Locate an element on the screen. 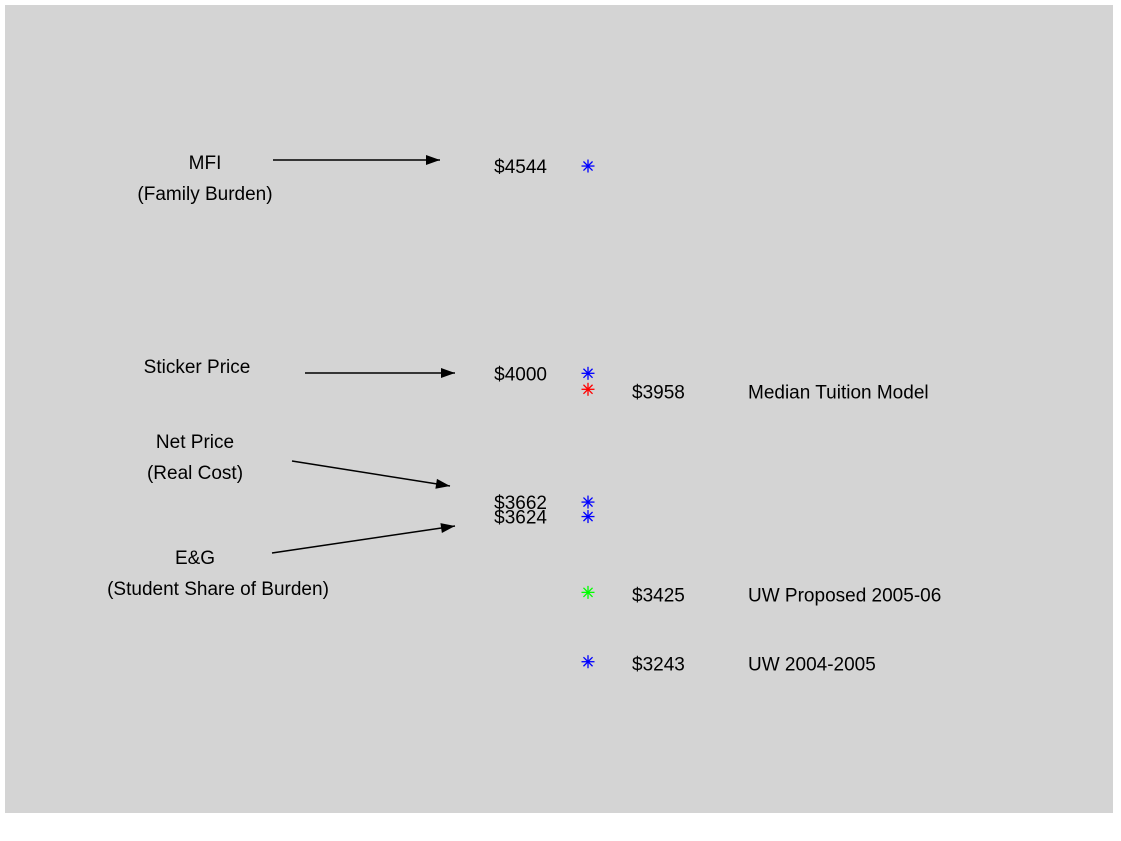 Image resolution: width=1121 pixels, height=841 pixels. point-name: Median Tuition Model is located at coordinates (838, 392).